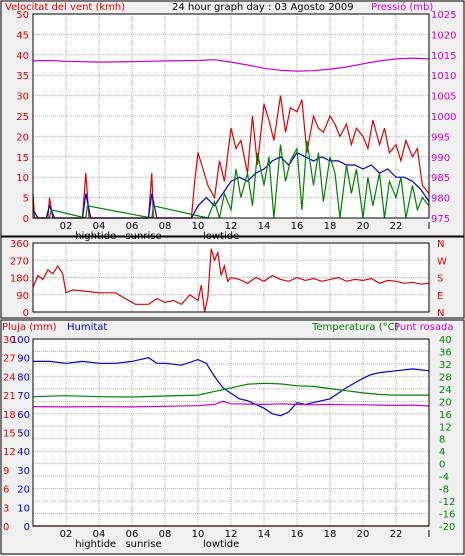 Image resolution: width=465 pixels, height=556 pixels. I want to click on hum-right-tick-label: -4, so click(444, 477).